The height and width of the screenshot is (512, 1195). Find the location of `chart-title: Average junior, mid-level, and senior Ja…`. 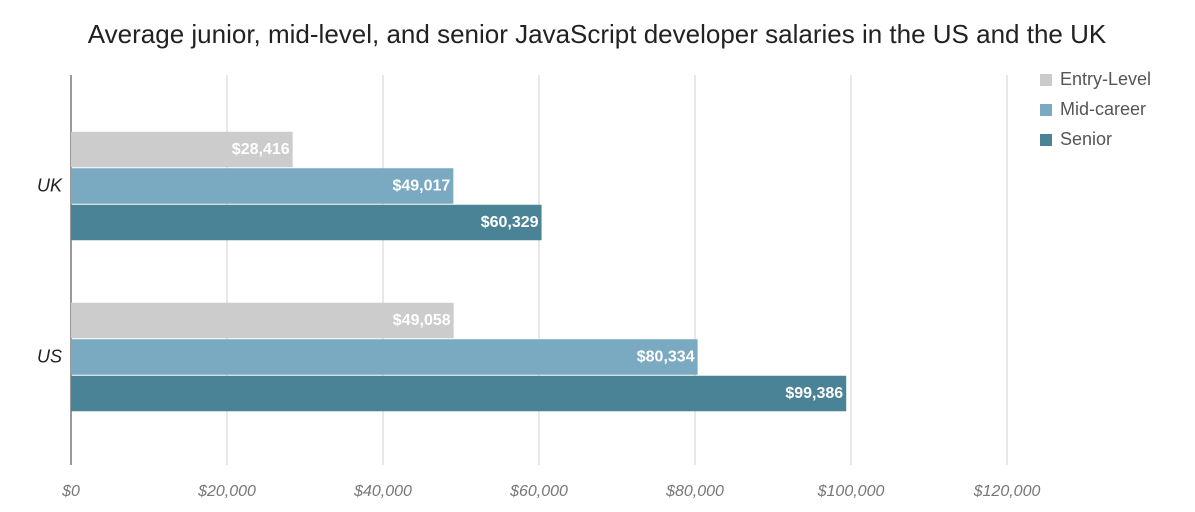

chart-title: Average junior, mid-level, and senior Ja… is located at coordinates (597, 34).